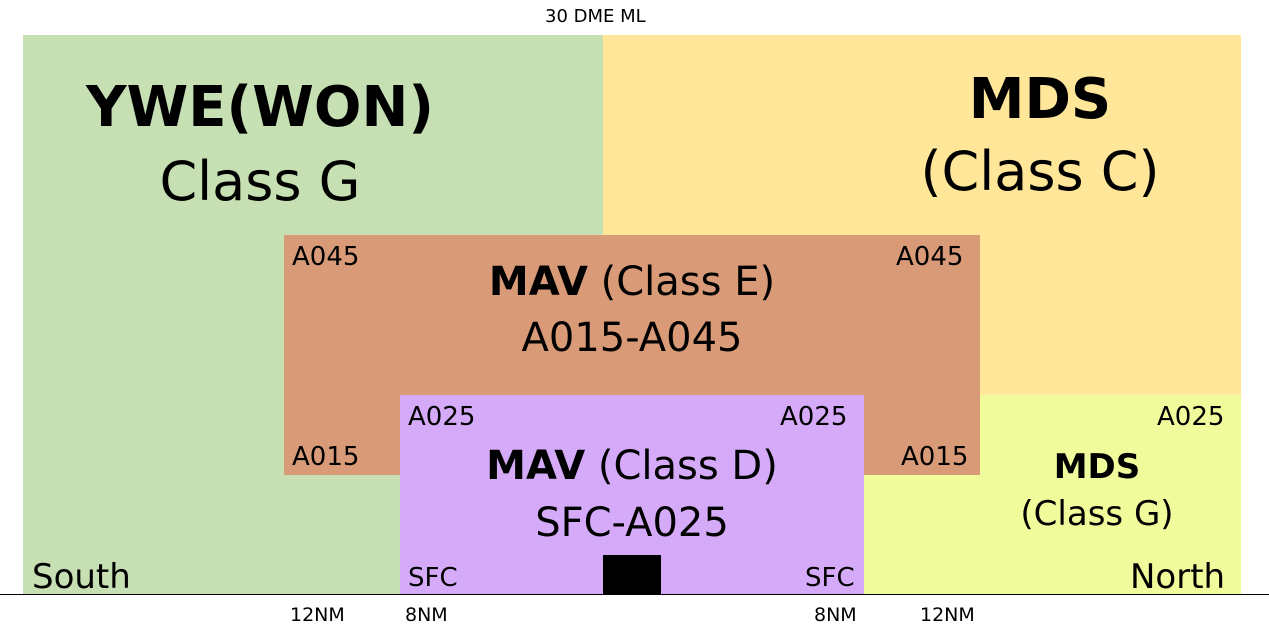 This screenshot has width=1269, height=638. I want to click on distance-left-outer: 12NM, so click(317, 615).